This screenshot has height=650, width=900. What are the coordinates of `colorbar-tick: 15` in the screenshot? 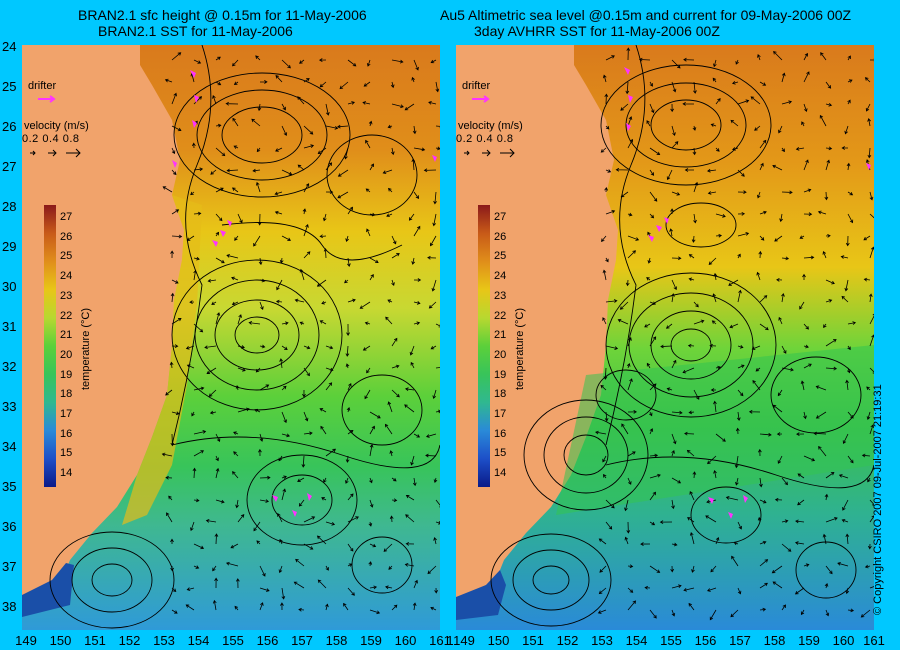 It's located at (66, 453).